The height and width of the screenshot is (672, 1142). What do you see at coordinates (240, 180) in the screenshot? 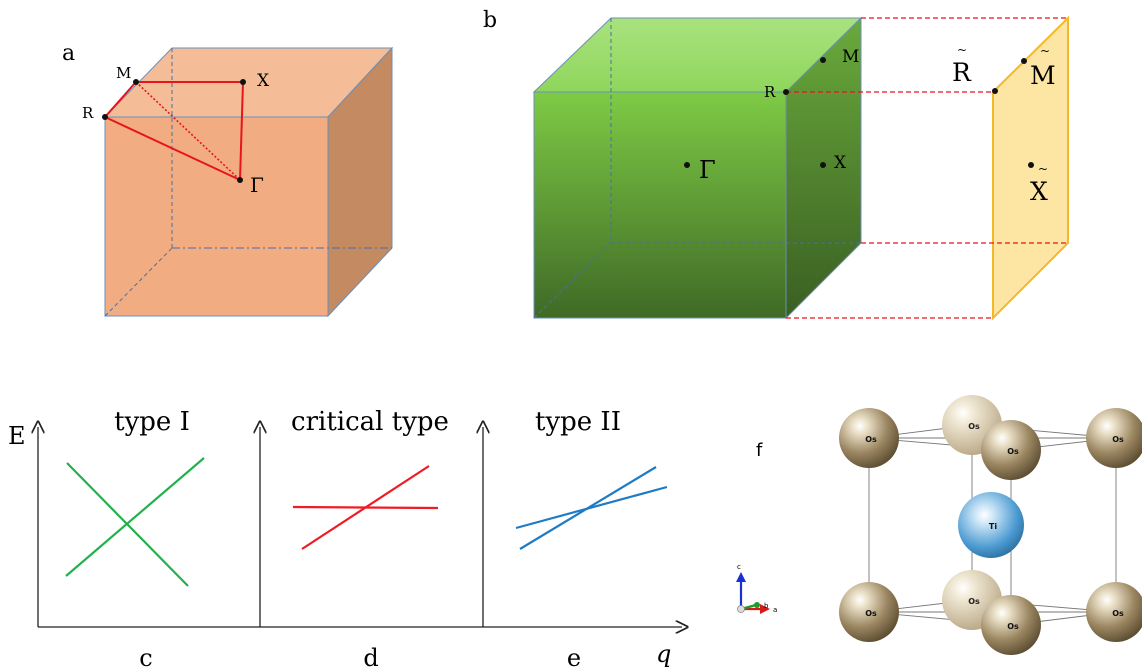
I see `point-Gamma-a` at bounding box center [240, 180].